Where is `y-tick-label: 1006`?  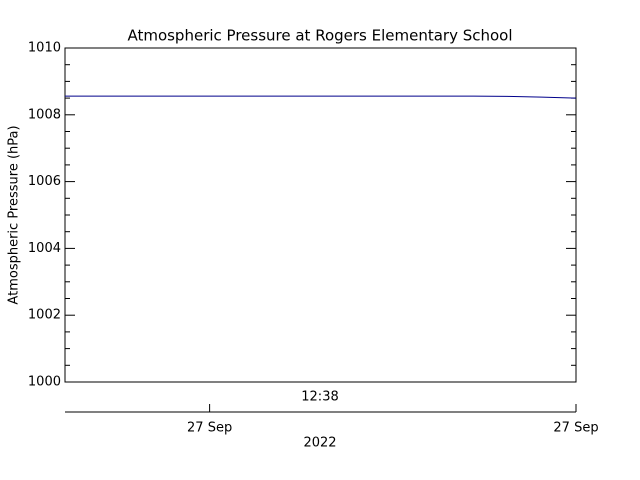
y-tick-label: 1006 is located at coordinates (44, 181).